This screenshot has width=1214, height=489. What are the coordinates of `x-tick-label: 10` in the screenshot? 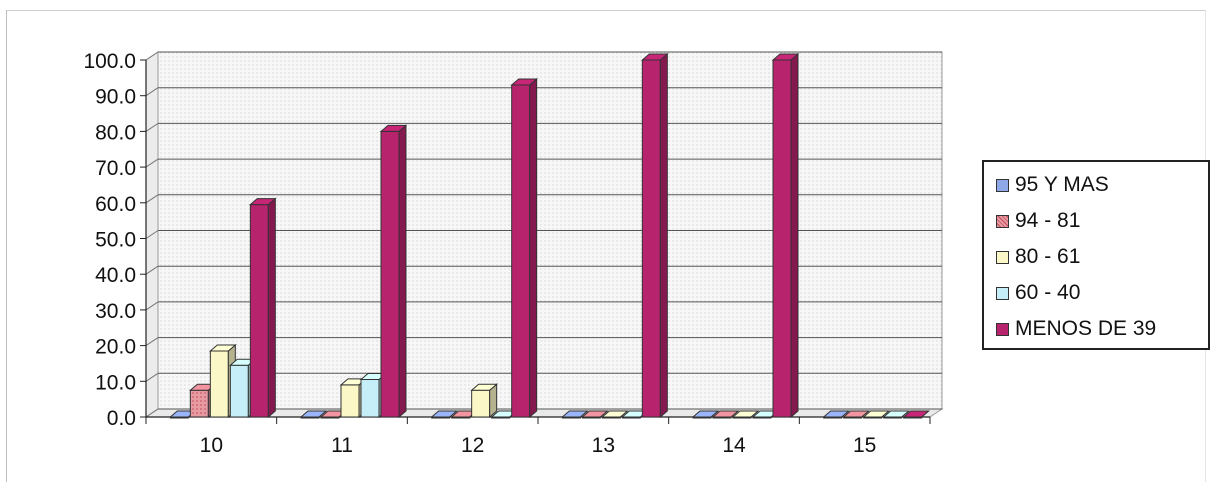 It's located at (211, 445).